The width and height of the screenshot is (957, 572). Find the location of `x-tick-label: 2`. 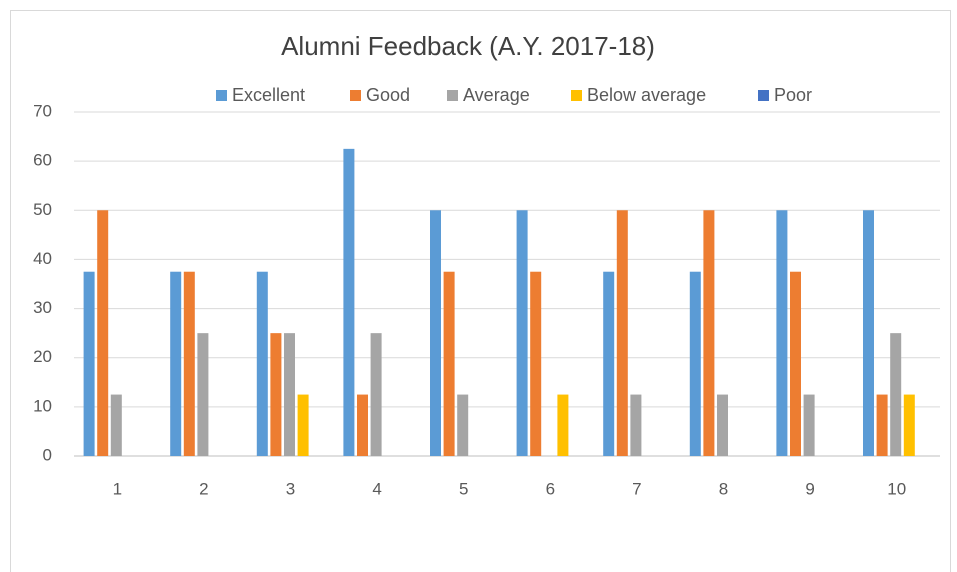

x-tick-label: 2 is located at coordinates (203, 488).